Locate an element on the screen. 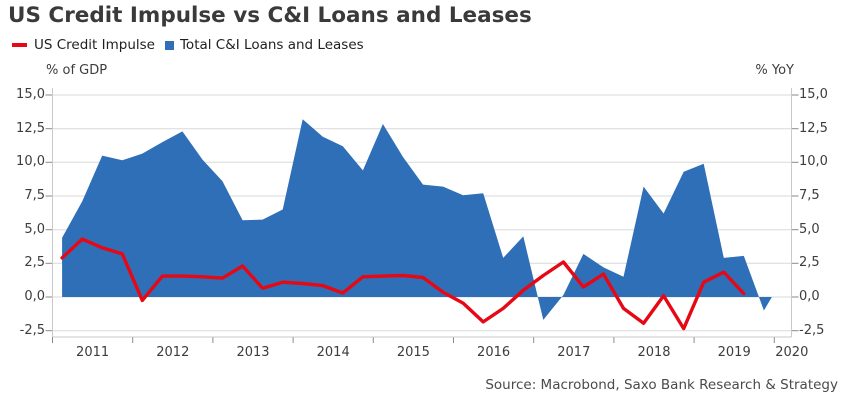  left-y-axis-tick-label: 12,5 is located at coordinates (30, 128).